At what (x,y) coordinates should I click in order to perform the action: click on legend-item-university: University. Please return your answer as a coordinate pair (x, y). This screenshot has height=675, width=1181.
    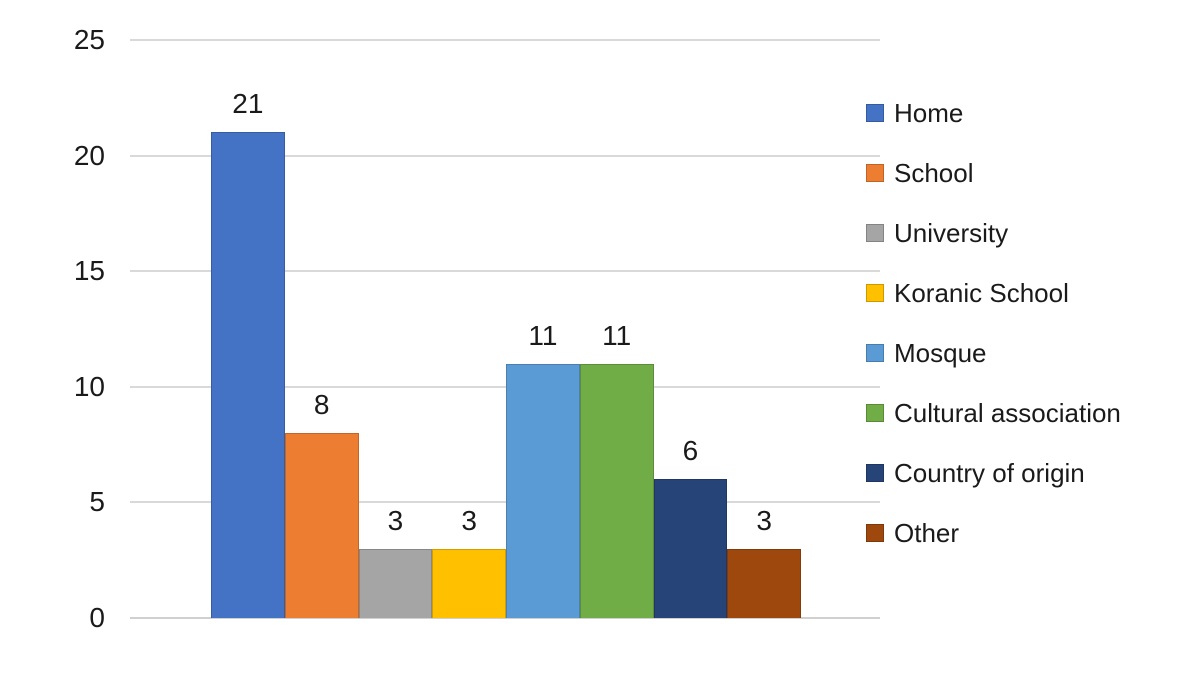
    Looking at the image, I should click on (993, 233).